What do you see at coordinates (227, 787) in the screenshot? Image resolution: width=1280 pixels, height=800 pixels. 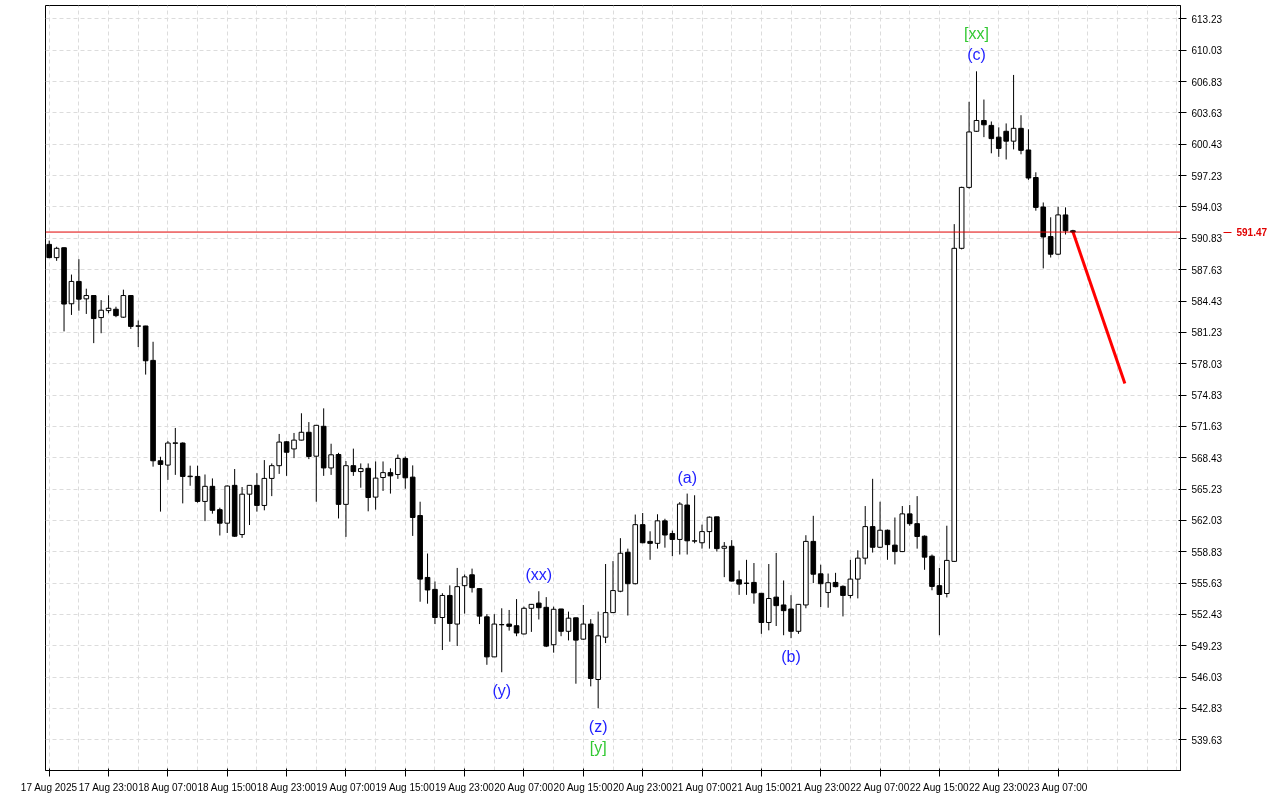 I see `x-tick-label: 18 Aug 15:00` at bounding box center [227, 787].